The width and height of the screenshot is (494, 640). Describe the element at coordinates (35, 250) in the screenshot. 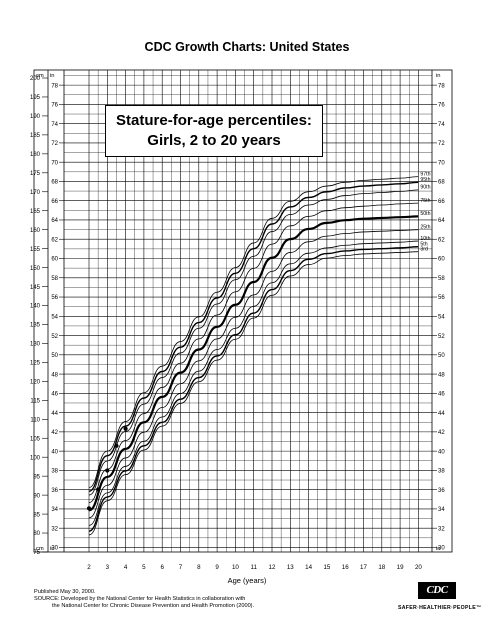

I see `cm-tick-label: 155` at that location.